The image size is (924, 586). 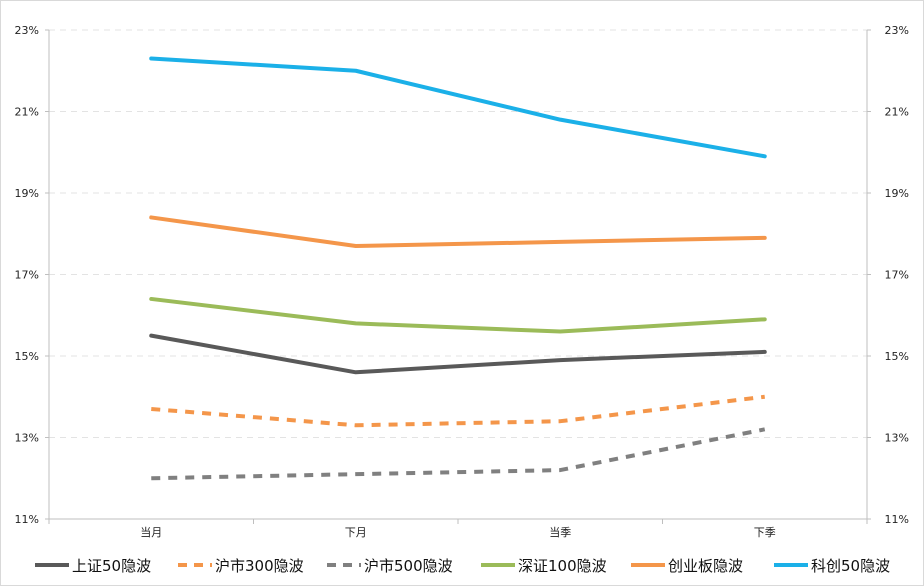 What do you see at coordinates (27, 519) in the screenshot?
I see `y-tick-label-left: 11%` at bounding box center [27, 519].